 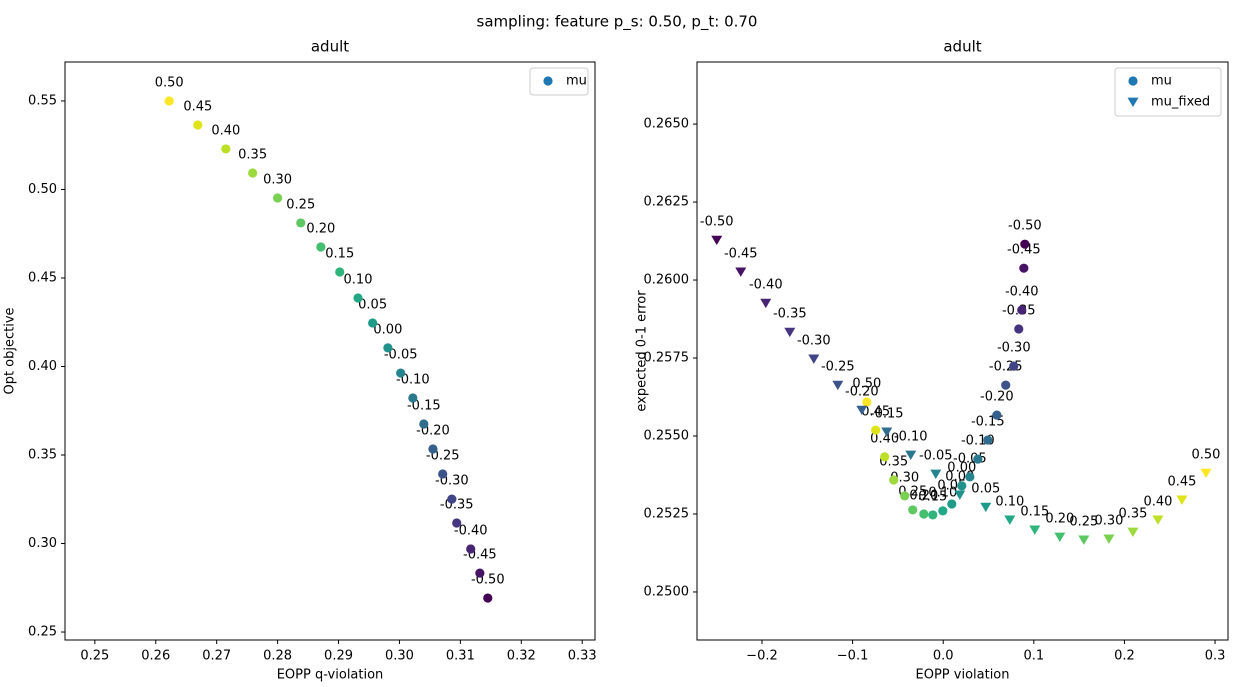 I want to click on x-axis-label: EOPP q-violation, so click(x=330, y=675).